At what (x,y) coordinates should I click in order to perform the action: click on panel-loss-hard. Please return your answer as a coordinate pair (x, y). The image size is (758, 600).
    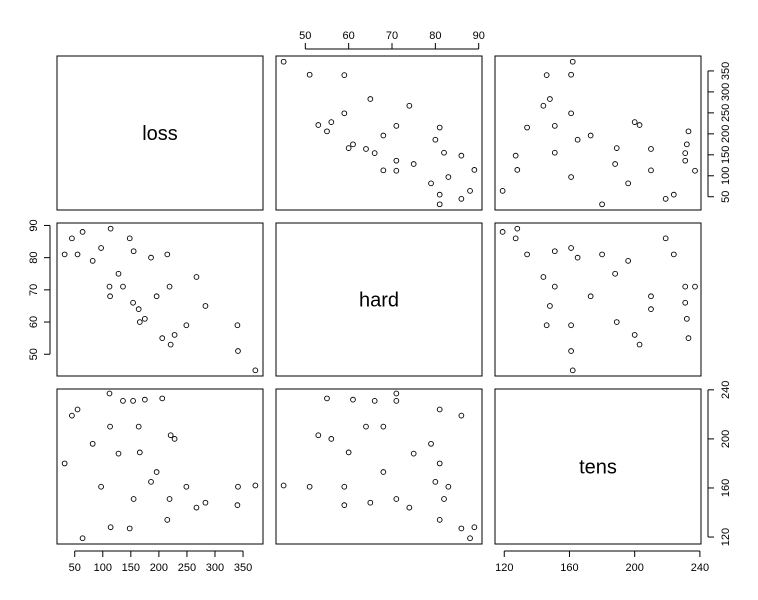
    Looking at the image, I should click on (379, 133).